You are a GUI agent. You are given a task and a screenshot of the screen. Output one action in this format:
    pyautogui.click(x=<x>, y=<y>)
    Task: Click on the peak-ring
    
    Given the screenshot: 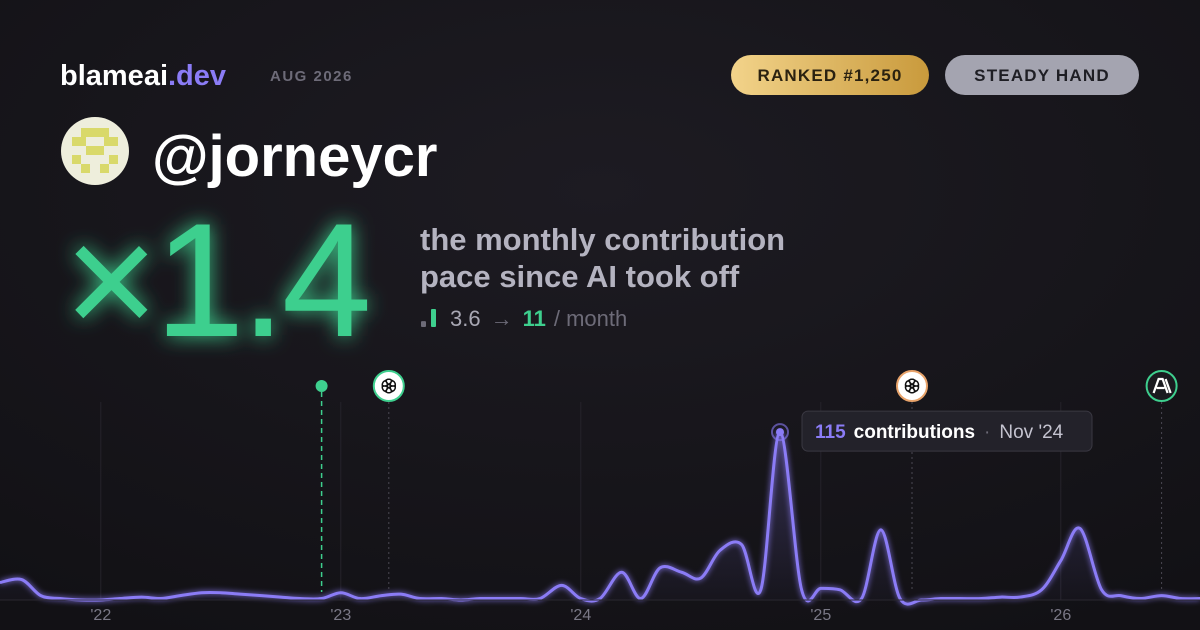 What is the action you would take?
    pyautogui.click(x=780, y=432)
    